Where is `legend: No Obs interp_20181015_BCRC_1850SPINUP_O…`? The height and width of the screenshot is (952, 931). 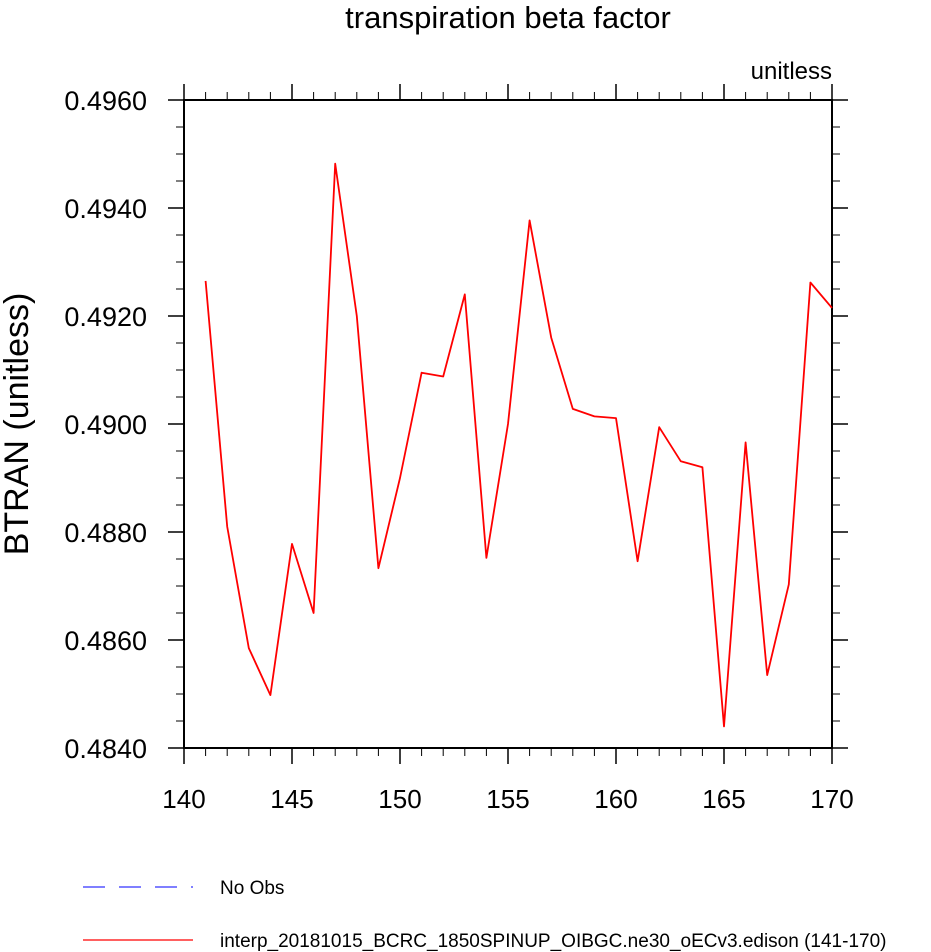
legend: No Obs interp_20181015_BCRC_1850SPINUP_O… is located at coordinates (484, 915).